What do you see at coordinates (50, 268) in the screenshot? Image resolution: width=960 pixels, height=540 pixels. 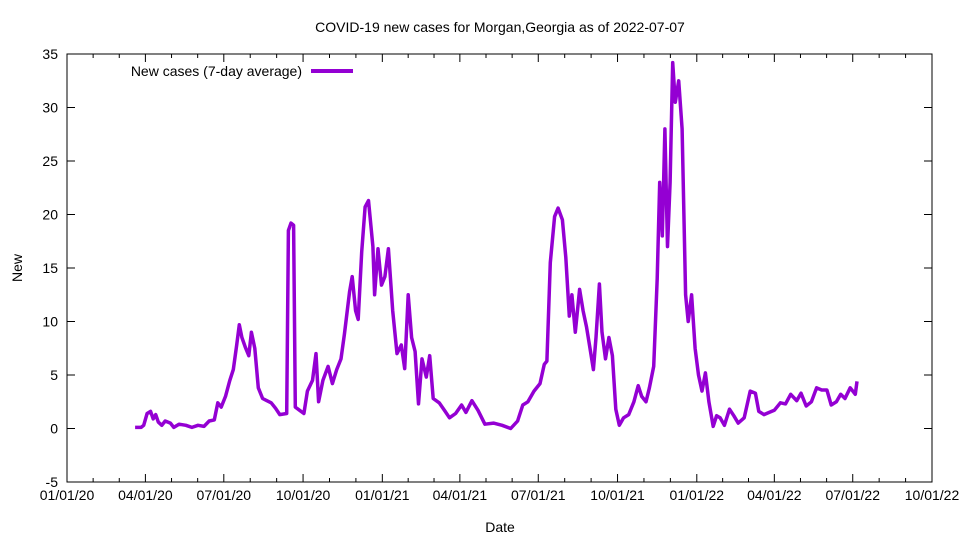 I see `y-tick-label: 15` at bounding box center [50, 268].